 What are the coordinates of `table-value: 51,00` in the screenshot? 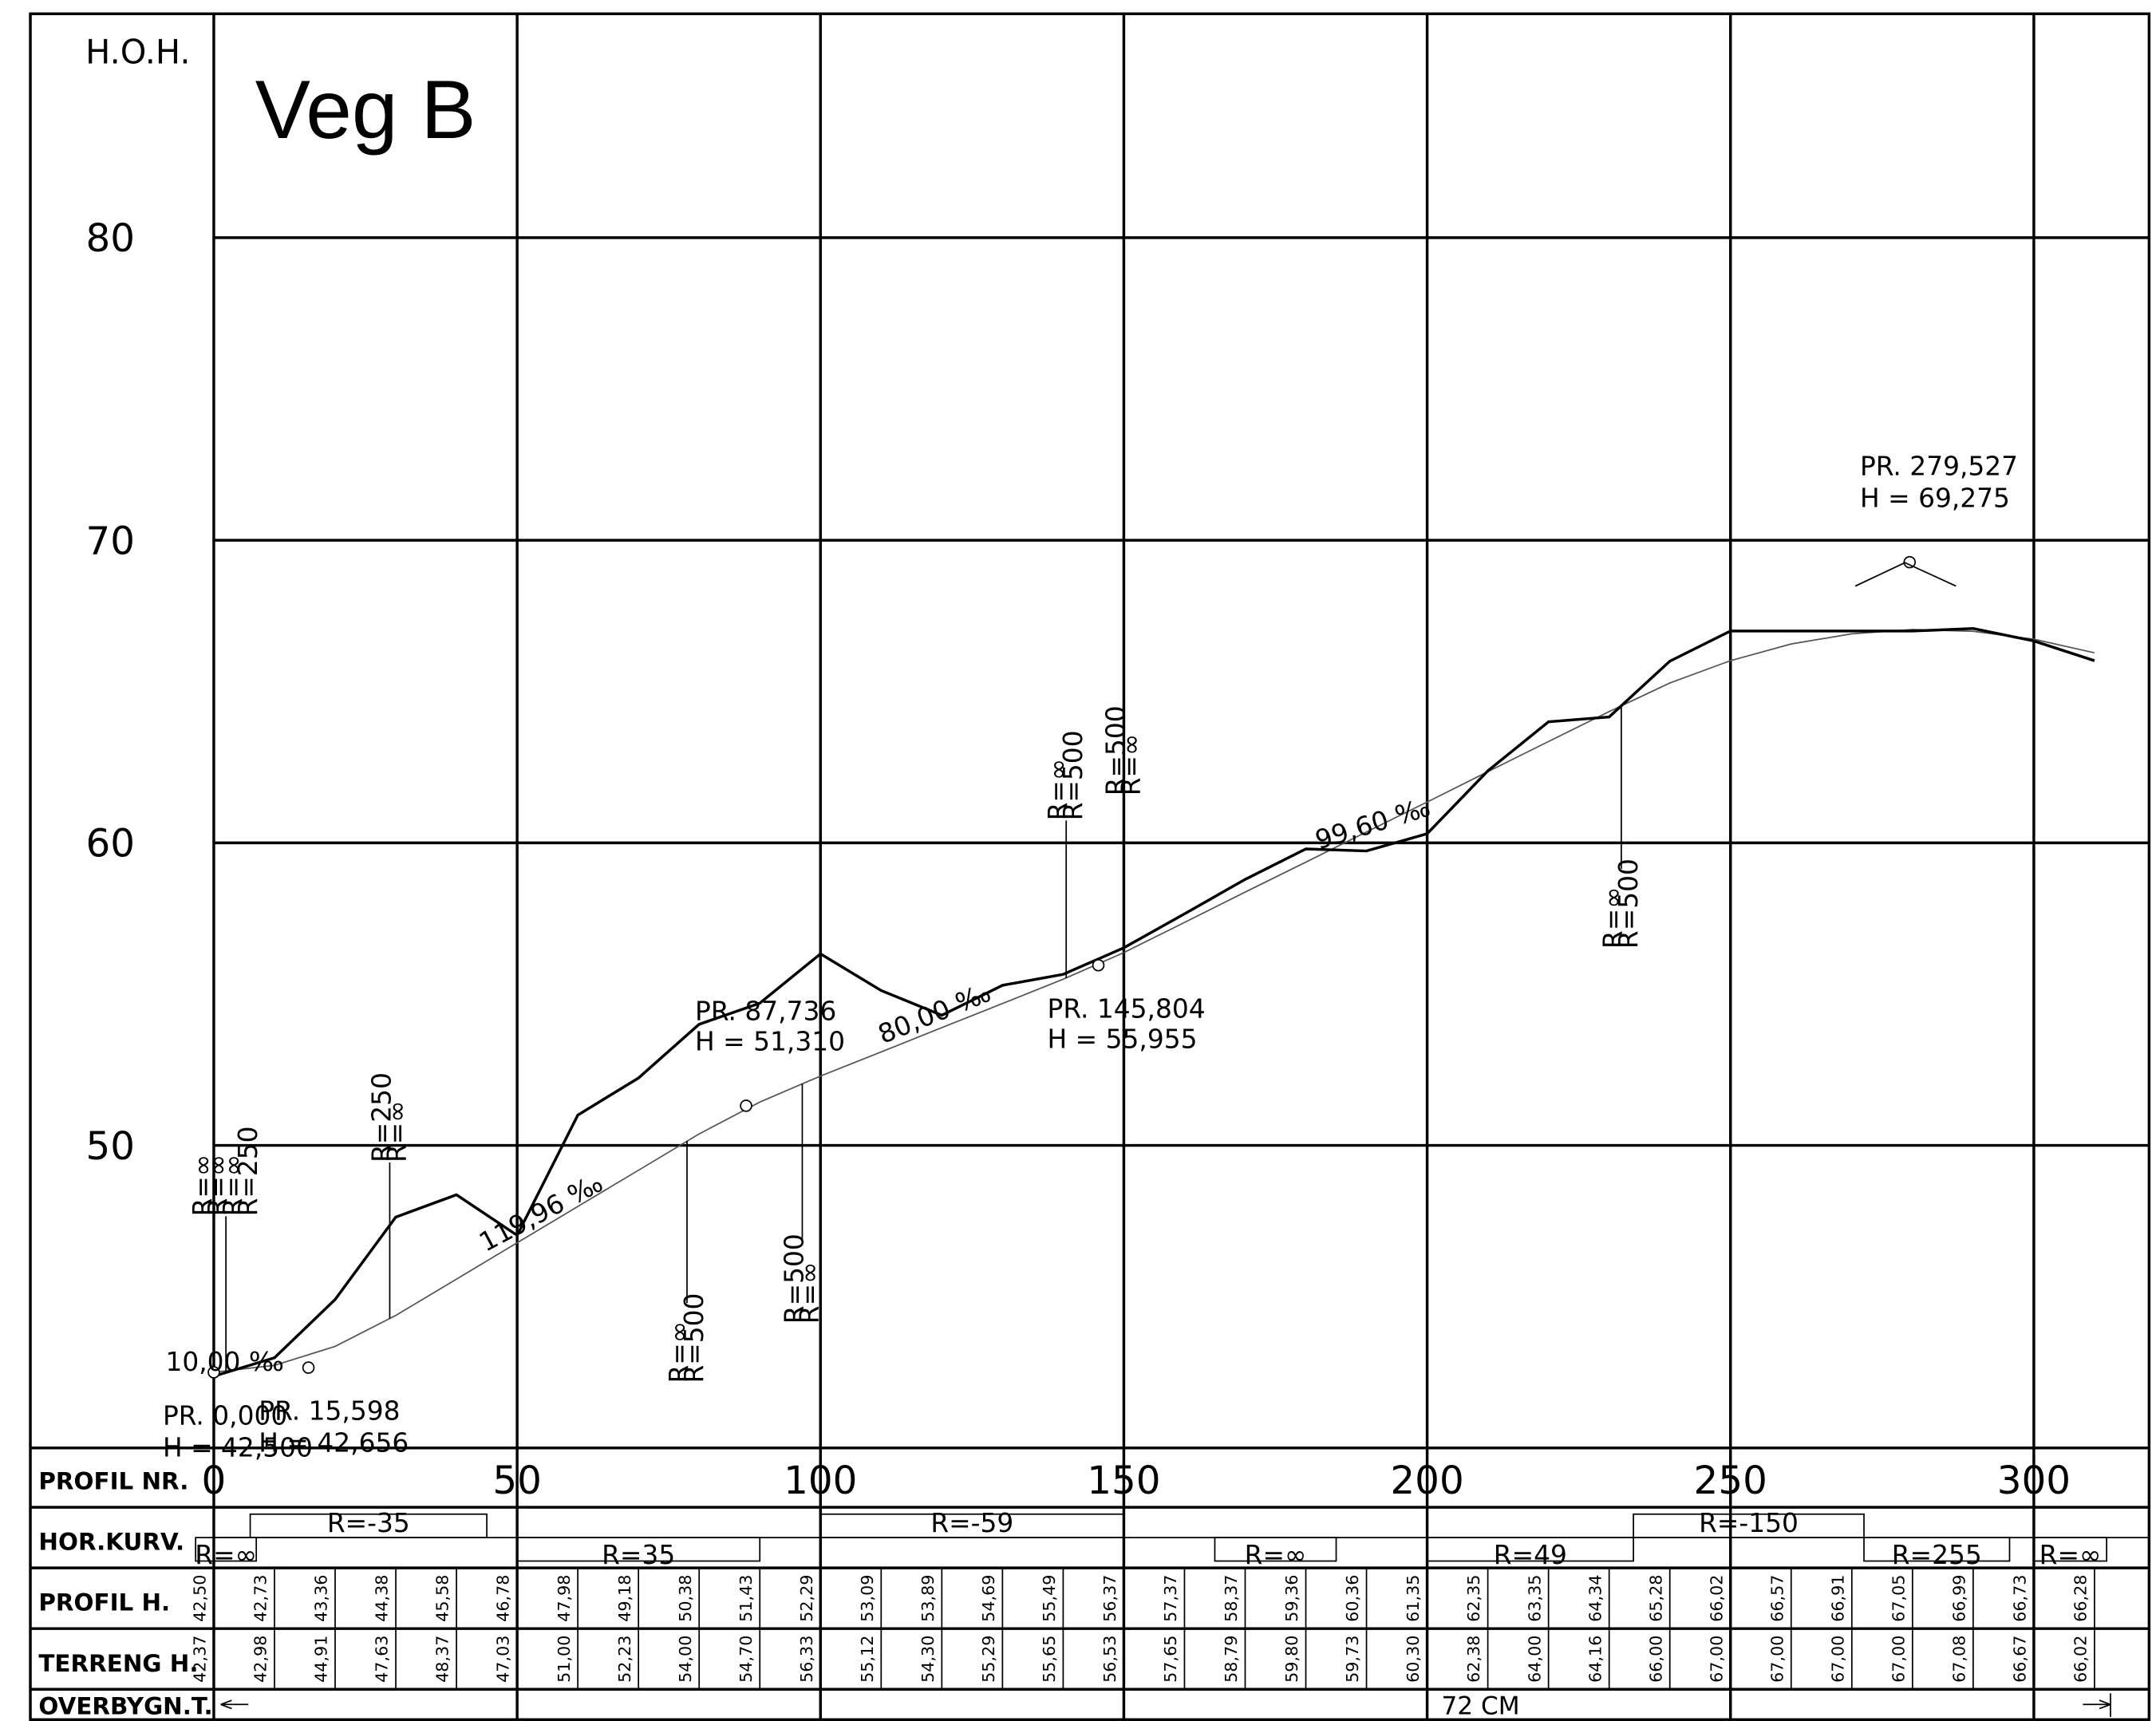 It's located at (564, 1659).